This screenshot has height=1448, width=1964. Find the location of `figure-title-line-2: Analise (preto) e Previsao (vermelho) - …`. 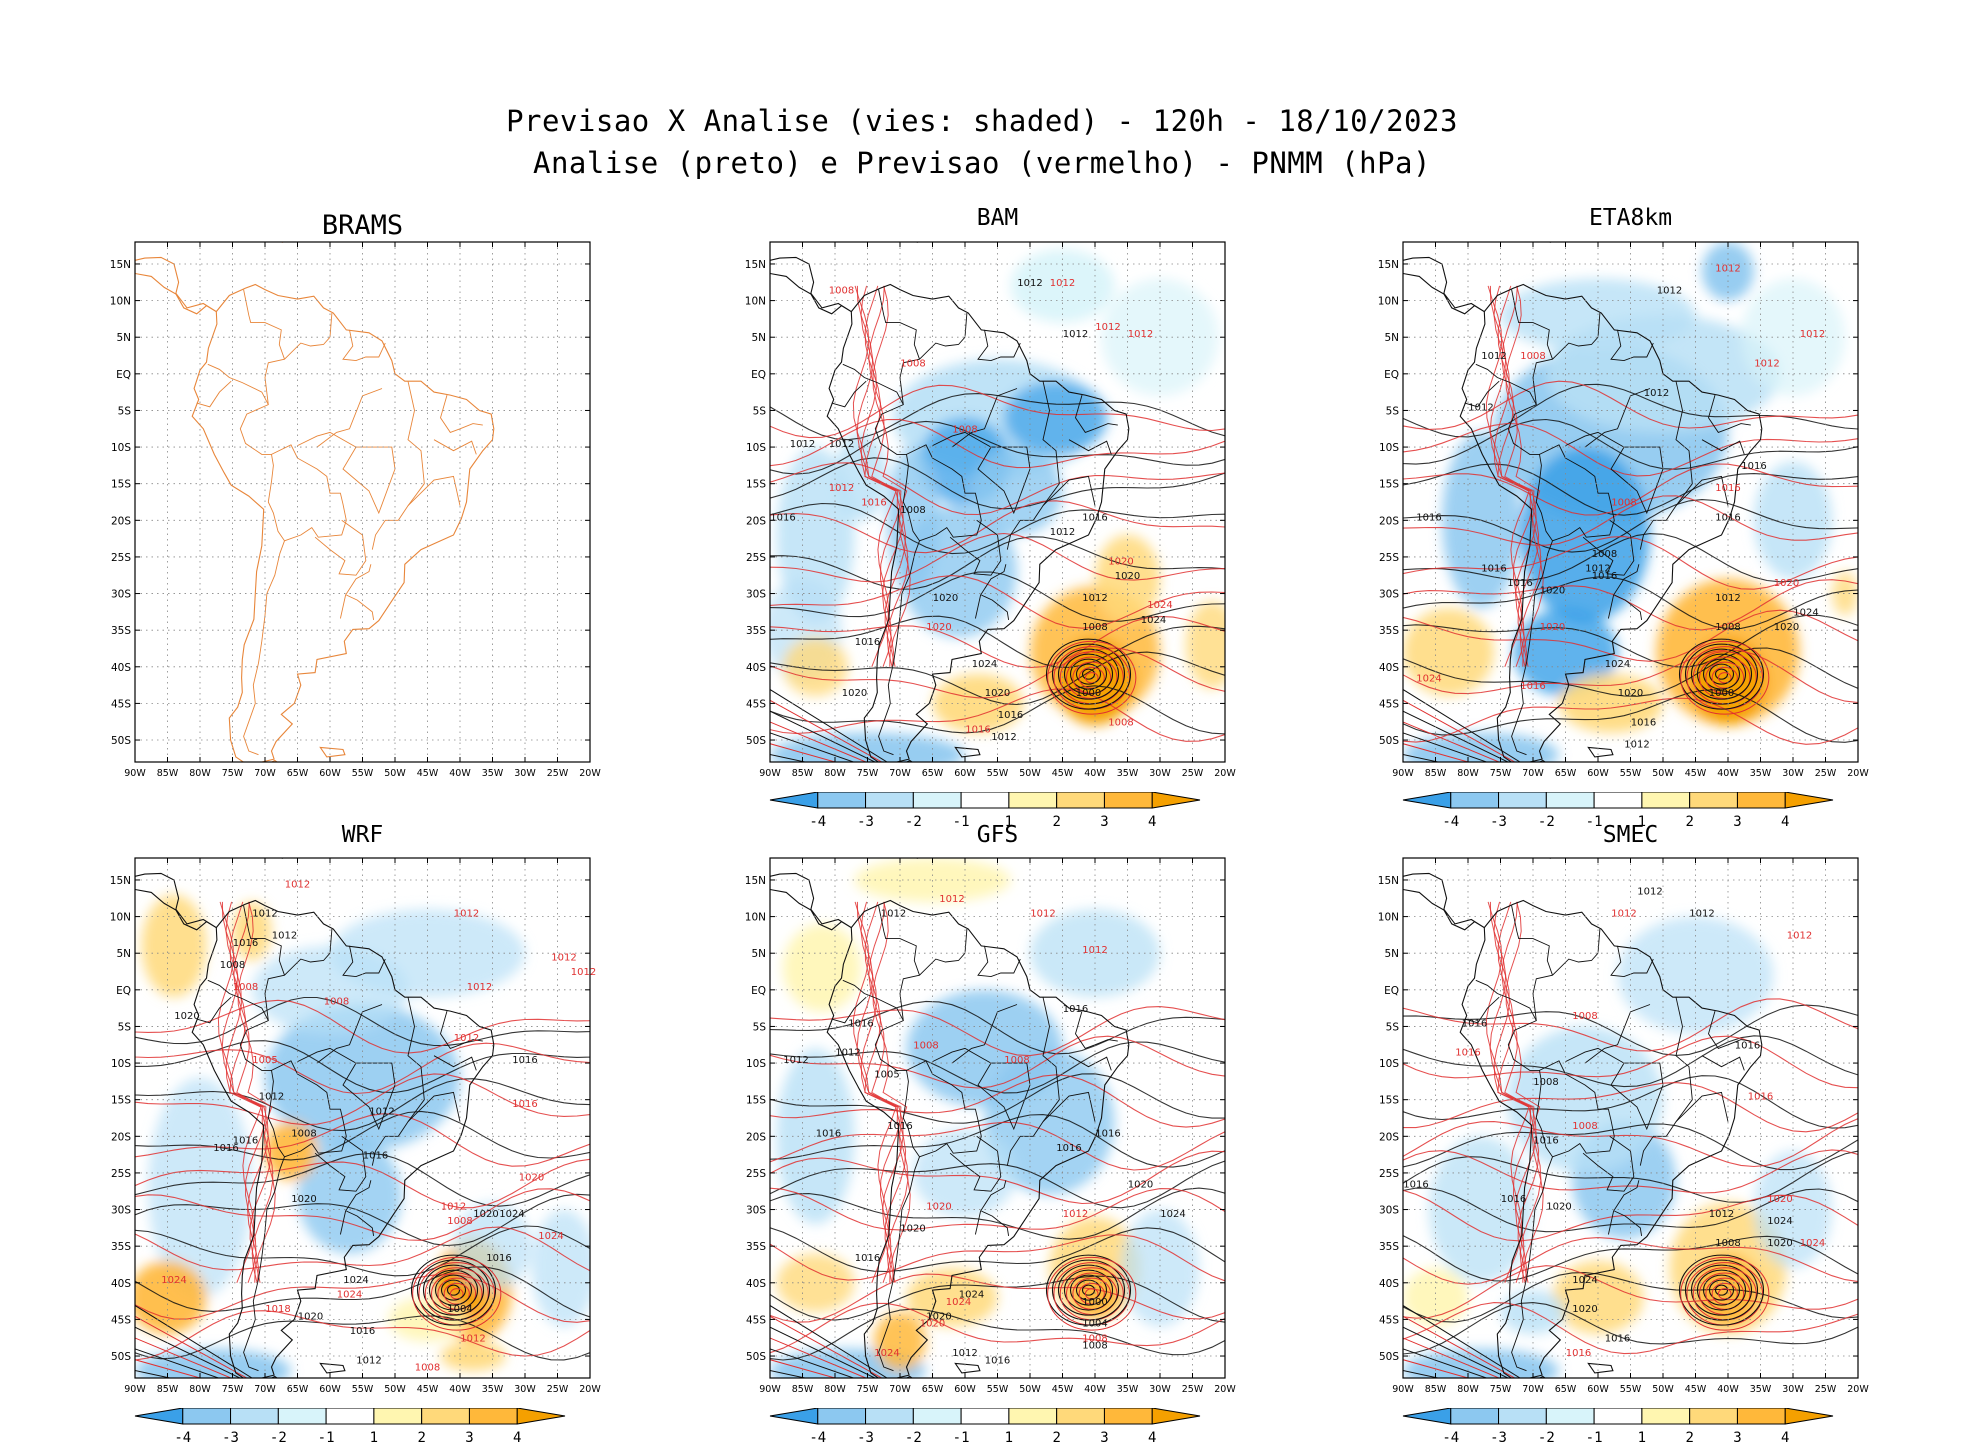

figure-title-line-2: Analise (preto) e Previsao (vermelho) - … is located at coordinates (982, 163).